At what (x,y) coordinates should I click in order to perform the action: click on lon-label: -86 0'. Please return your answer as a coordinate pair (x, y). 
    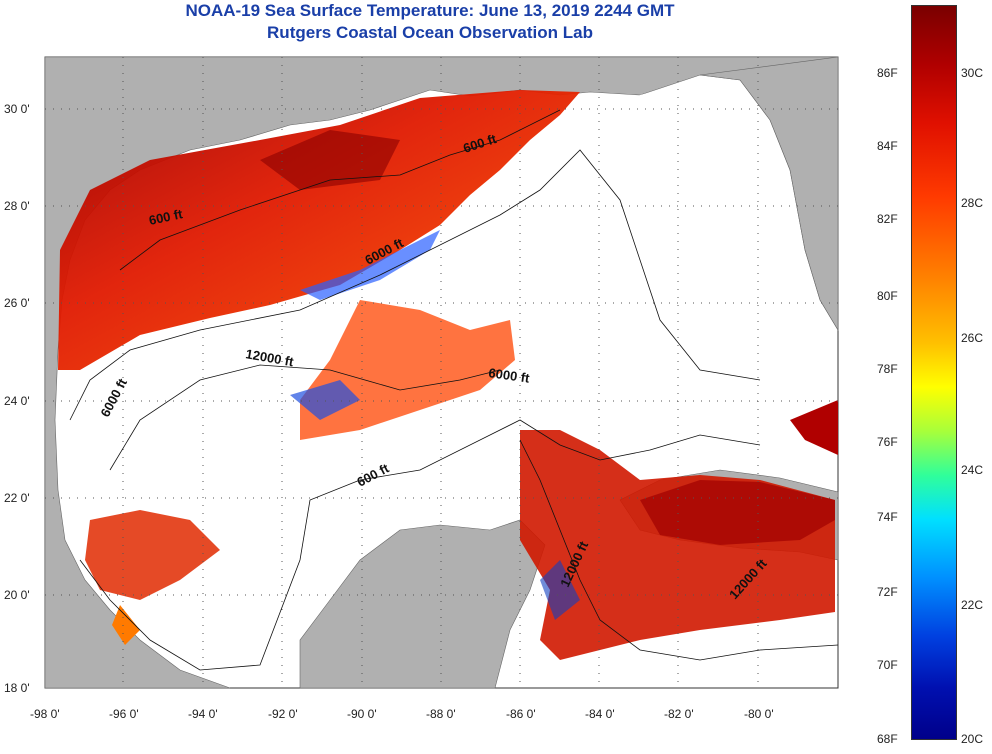
    Looking at the image, I should click on (521, 714).